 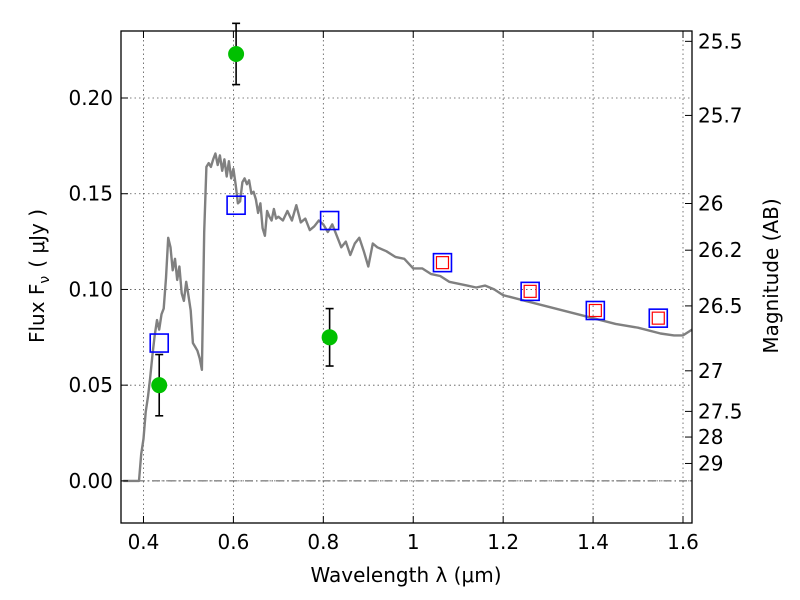 I want to click on magnitude-tick-label: 29, so click(x=710, y=463).